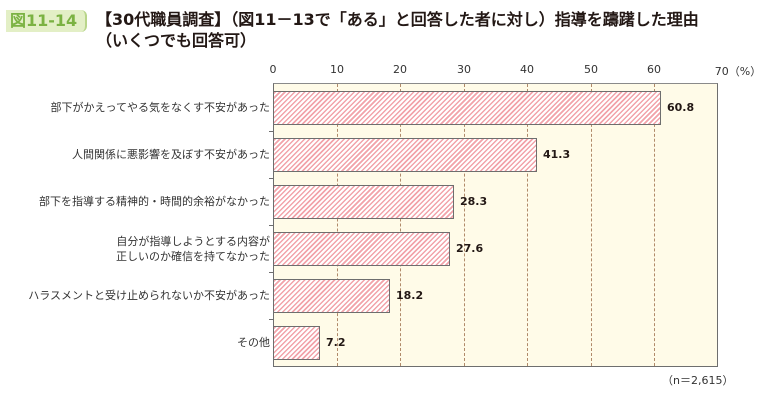 Image resolution: width=760 pixels, height=406 pixels. Describe the element at coordinates (737, 71) in the screenshot. I see `x-tick-70: 70（%）` at that location.